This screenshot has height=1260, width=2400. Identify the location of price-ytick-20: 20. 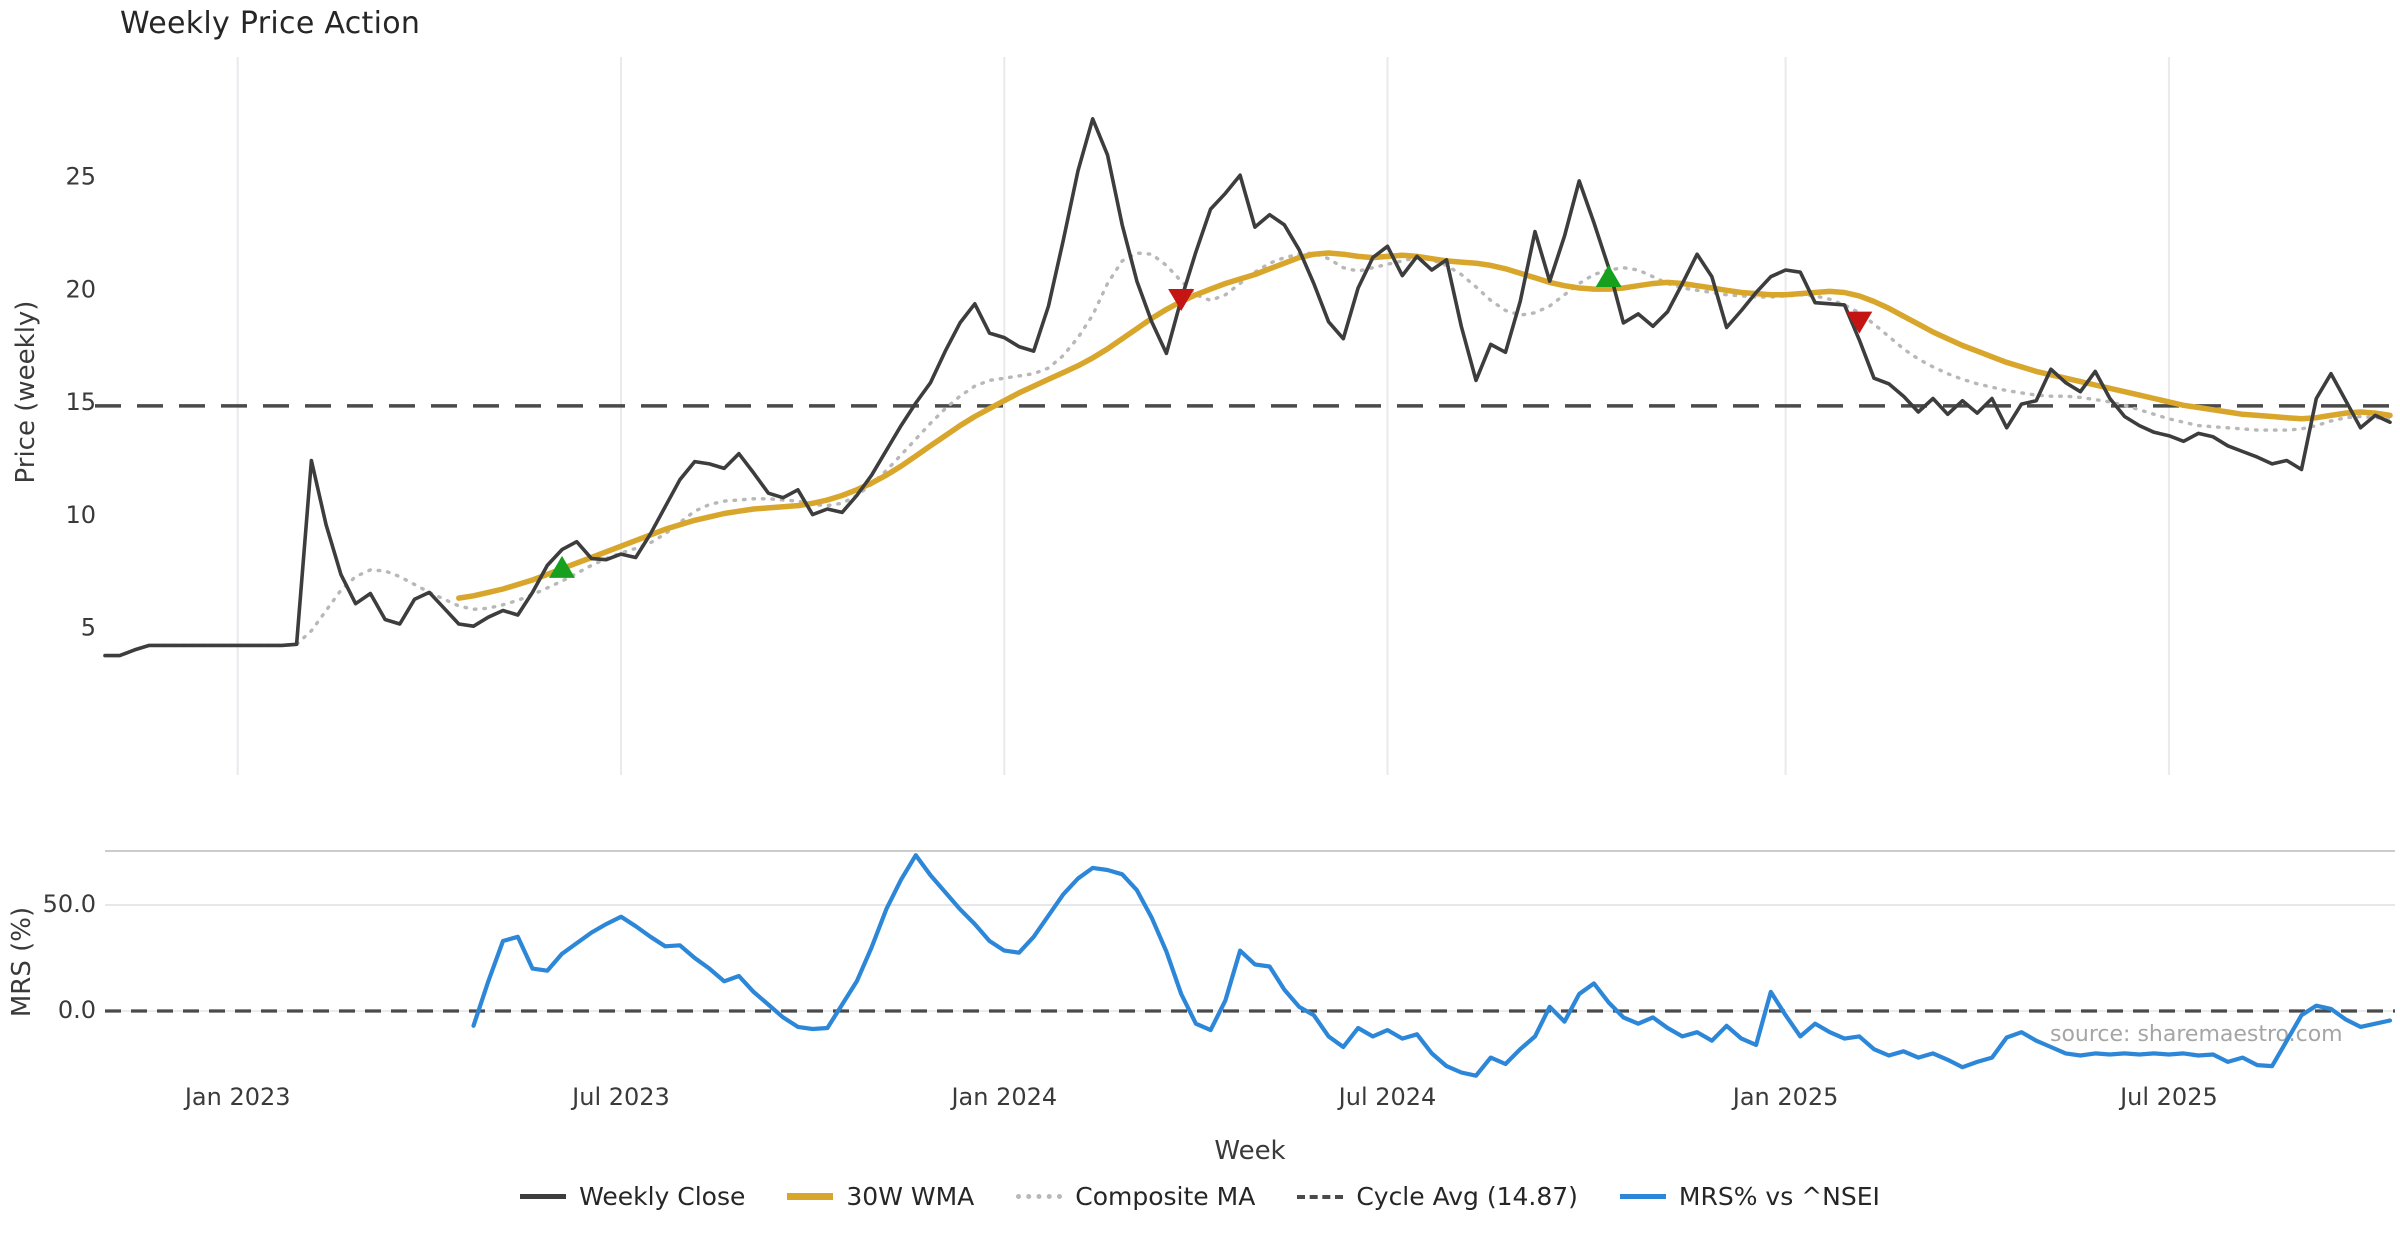
(80, 289).